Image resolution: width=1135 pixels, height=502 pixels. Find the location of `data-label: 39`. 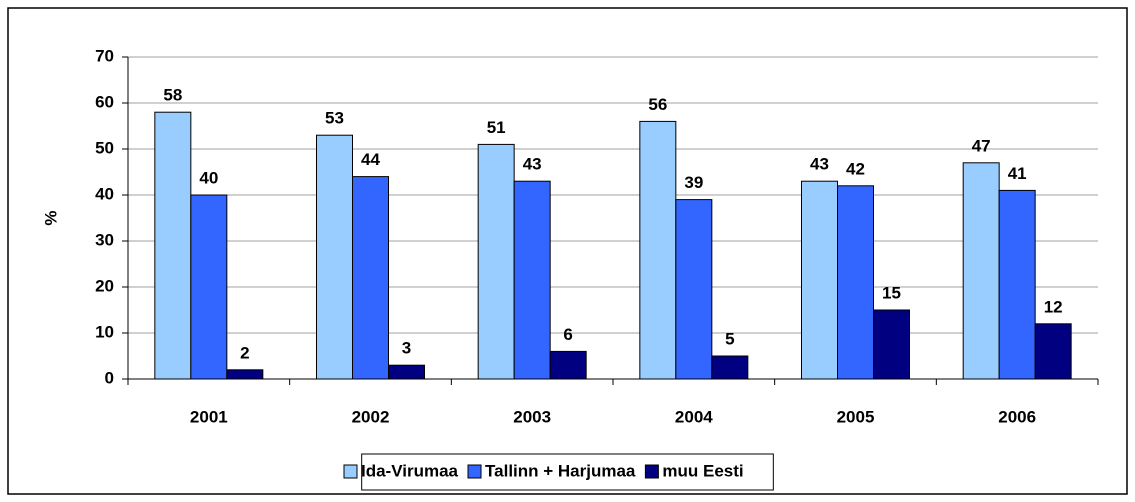

data-label: 39 is located at coordinates (693, 182).